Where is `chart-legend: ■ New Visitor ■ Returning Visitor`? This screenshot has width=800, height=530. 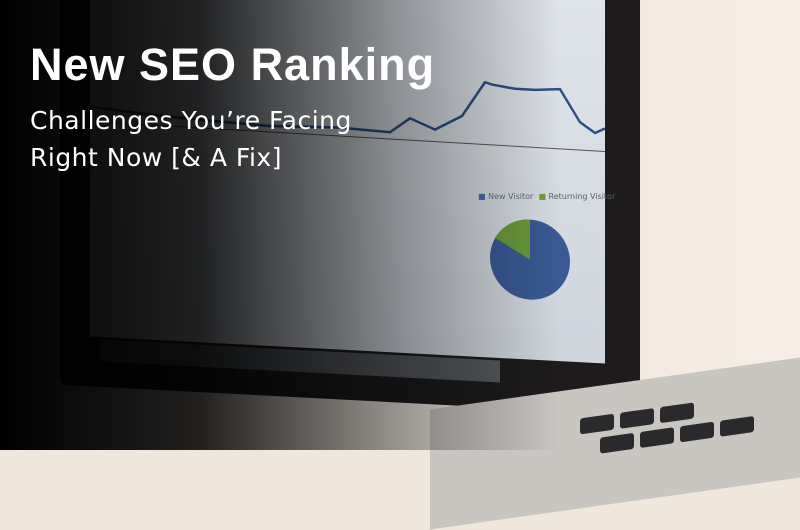 chart-legend: ■ New Visitor ■ Returning Visitor is located at coordinates (546, 196).